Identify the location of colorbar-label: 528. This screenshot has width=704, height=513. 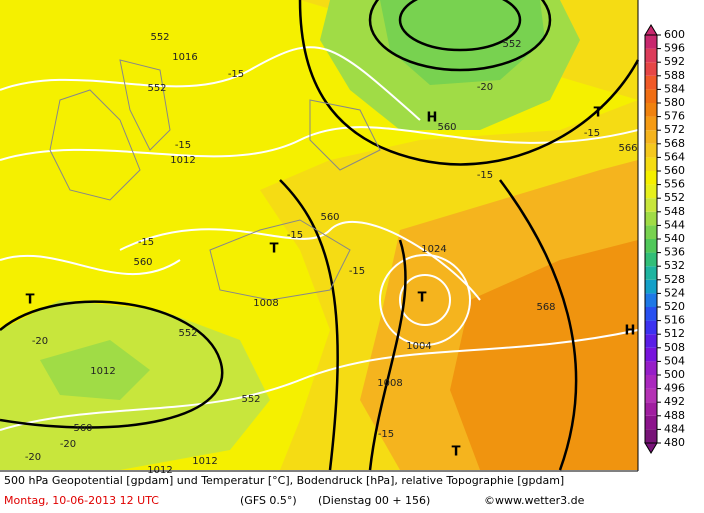
(674, 279).